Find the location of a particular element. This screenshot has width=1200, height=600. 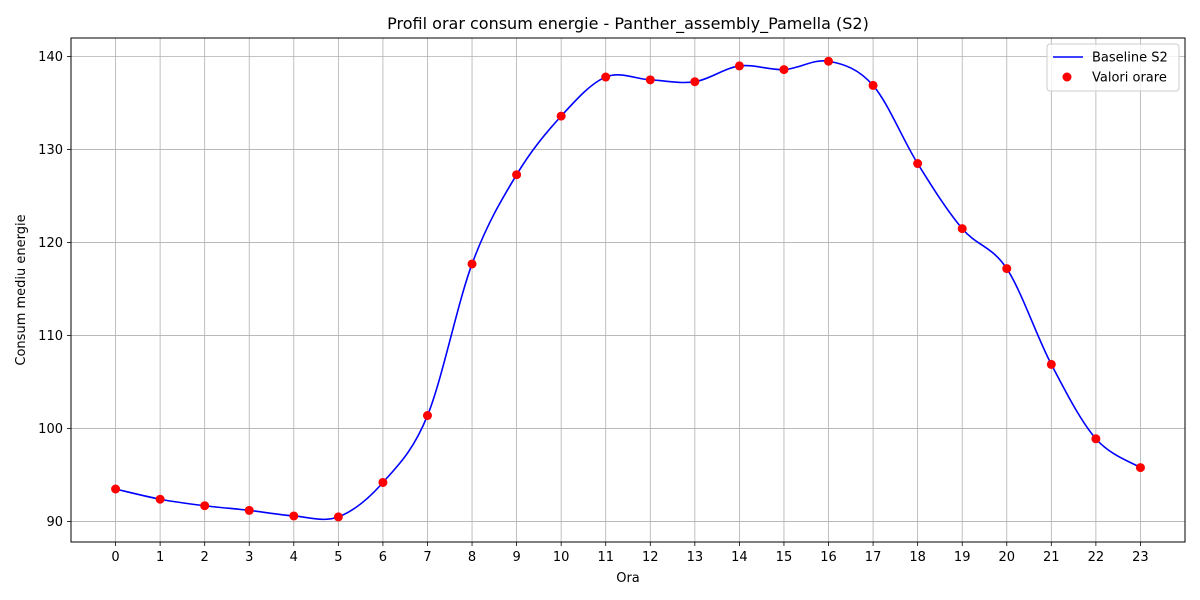

x-tick-label: 15 is located at coordinates (784, 557).